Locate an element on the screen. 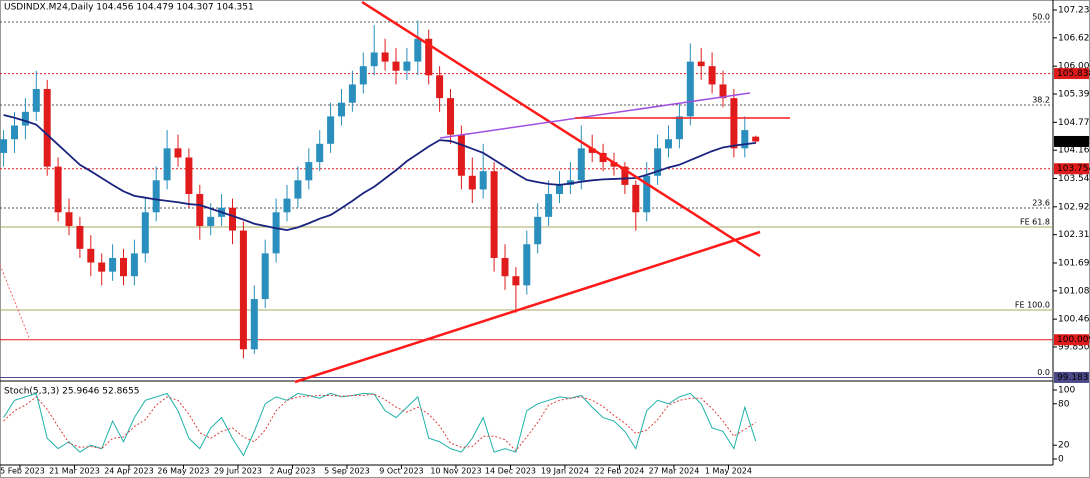 Image resolution: width=1090 pixels, height=478 pixels. x-tick-label: 5 Sep 2023 is located at coordinates (347, 471).